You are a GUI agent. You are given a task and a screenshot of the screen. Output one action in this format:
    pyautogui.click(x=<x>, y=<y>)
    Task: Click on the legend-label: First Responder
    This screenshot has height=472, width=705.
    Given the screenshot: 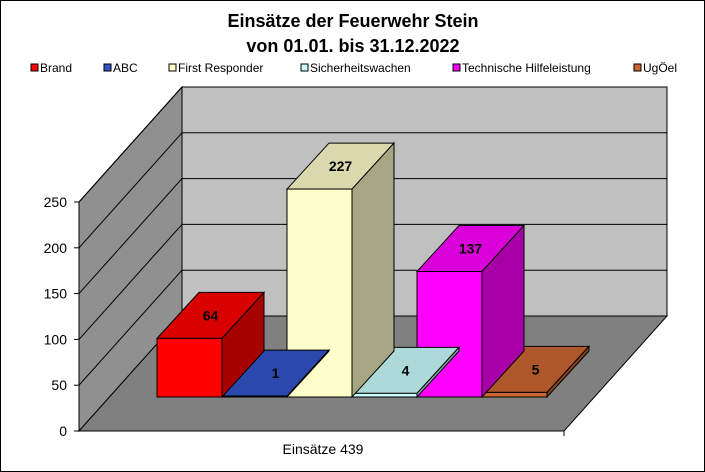 What is the action you would take?
    pyautogui.click(x=220, y=68)
    